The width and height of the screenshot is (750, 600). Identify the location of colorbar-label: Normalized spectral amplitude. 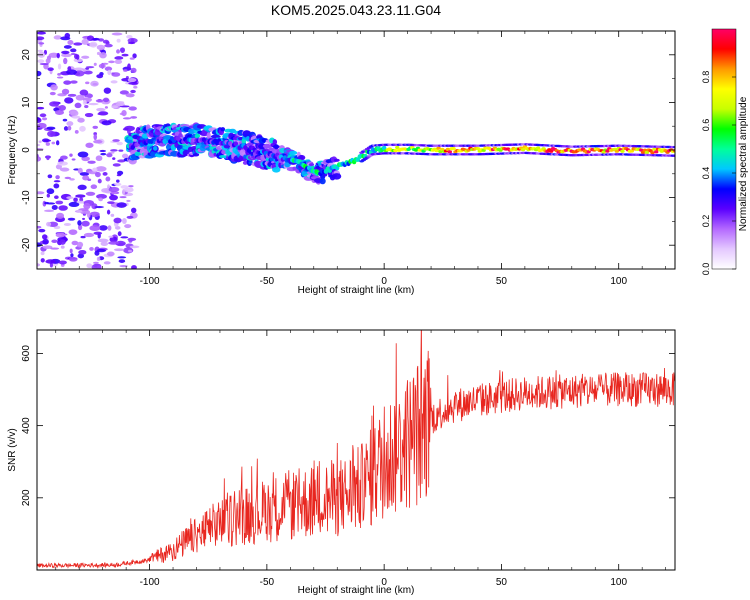
(743, 163).